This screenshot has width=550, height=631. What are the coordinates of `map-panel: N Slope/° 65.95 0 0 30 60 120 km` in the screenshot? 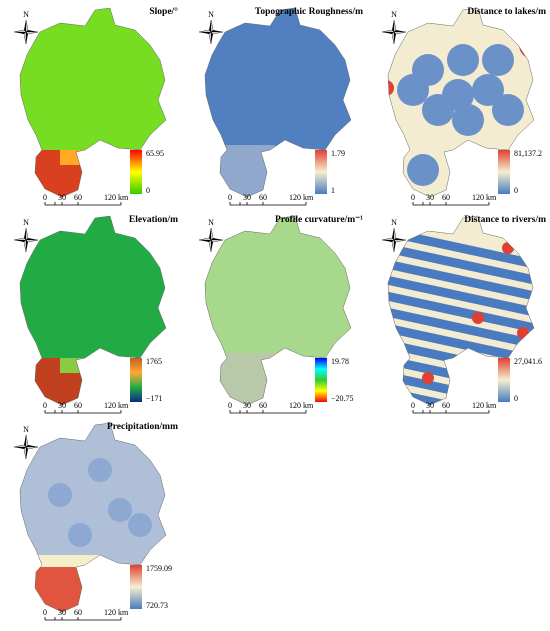 It's located at (95, 106).